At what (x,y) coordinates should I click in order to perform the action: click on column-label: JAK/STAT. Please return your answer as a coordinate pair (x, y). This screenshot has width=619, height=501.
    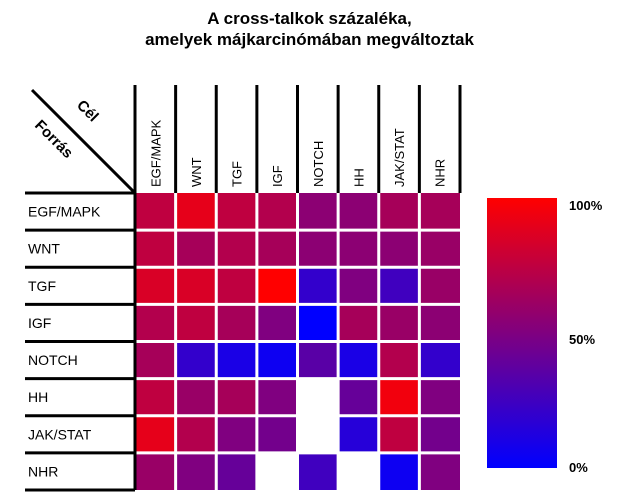
    Looking at the image, I should click on (399, 157).